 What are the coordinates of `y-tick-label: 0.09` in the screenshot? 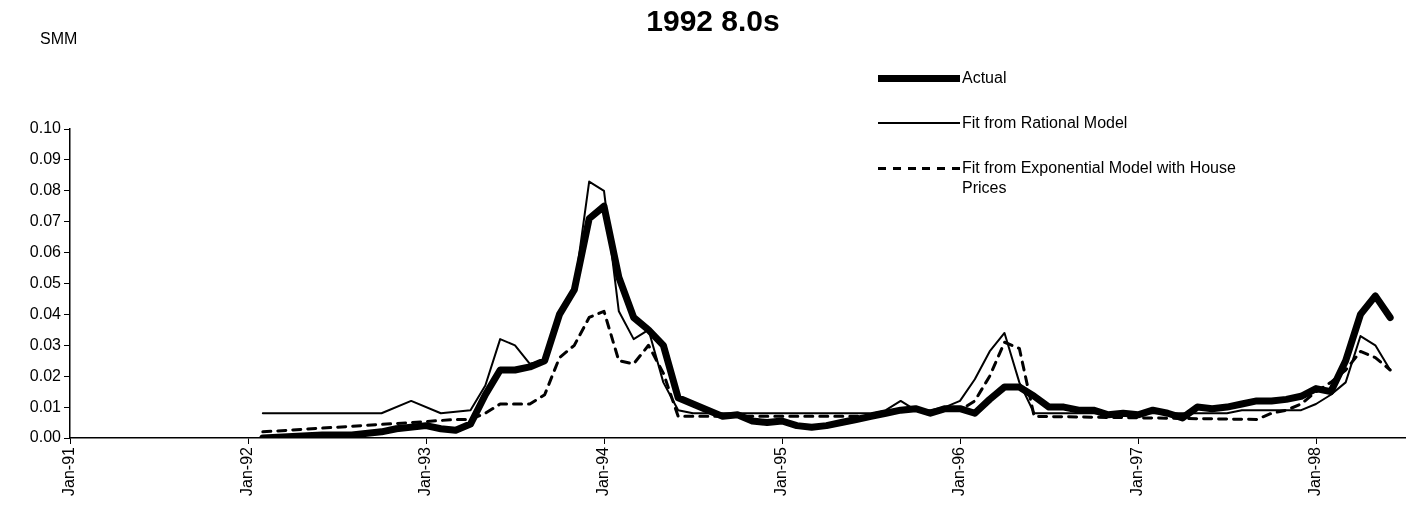 It's located at (45, 159).